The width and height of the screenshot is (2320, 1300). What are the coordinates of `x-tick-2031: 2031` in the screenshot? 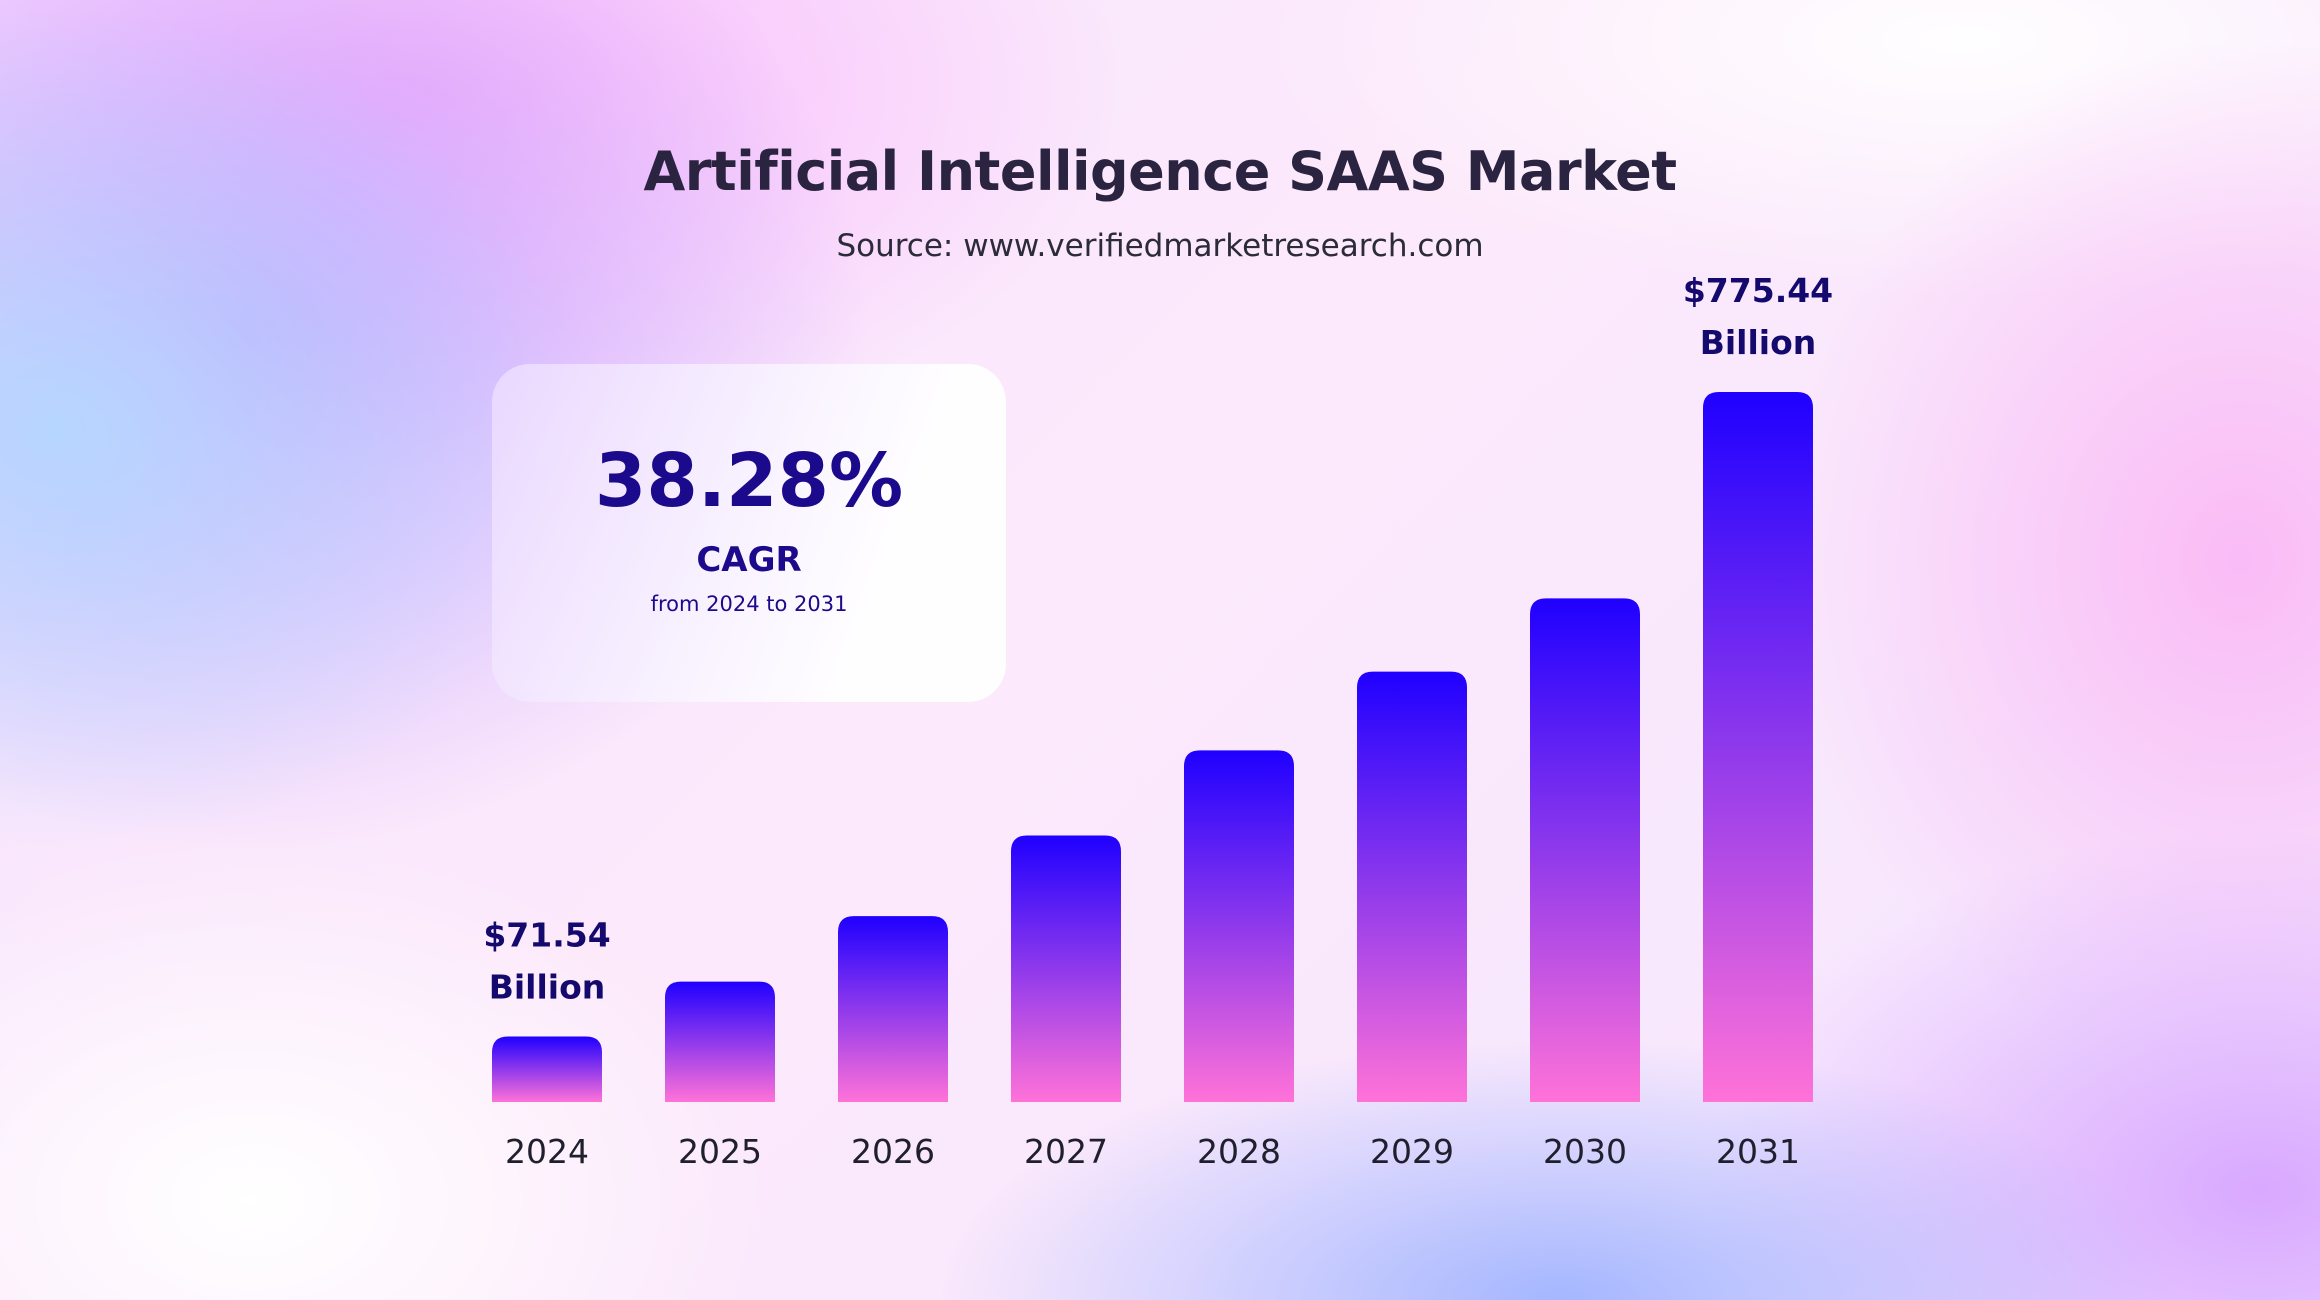 It's located at (1758, 1151).